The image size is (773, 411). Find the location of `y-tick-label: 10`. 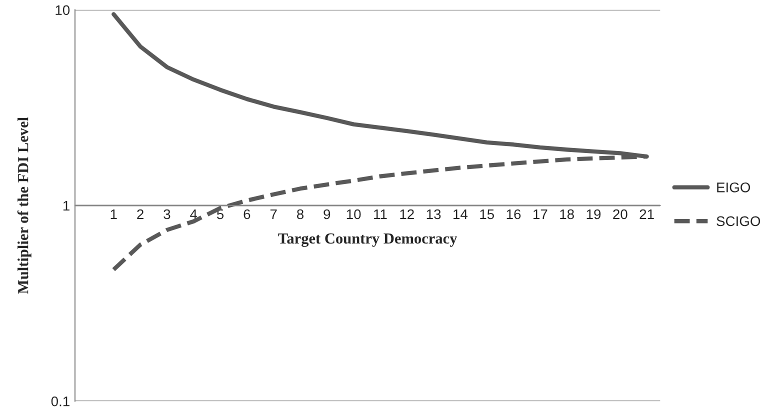

y-tick-label: 10 is located at coordinates (63, 10).